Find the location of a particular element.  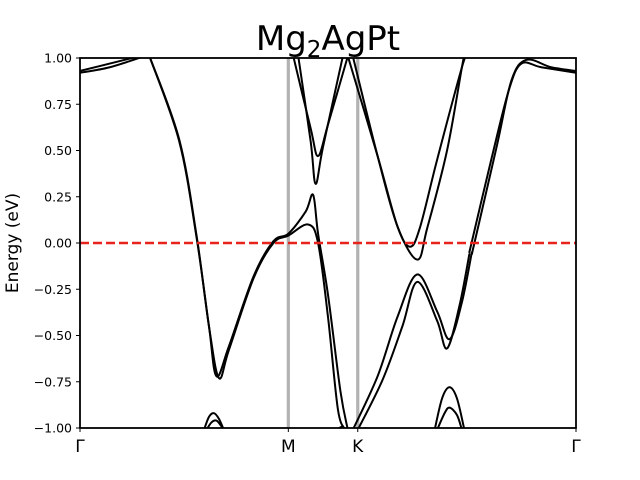

y-tick-label: −0.75 is located at coordinates (53, 381).